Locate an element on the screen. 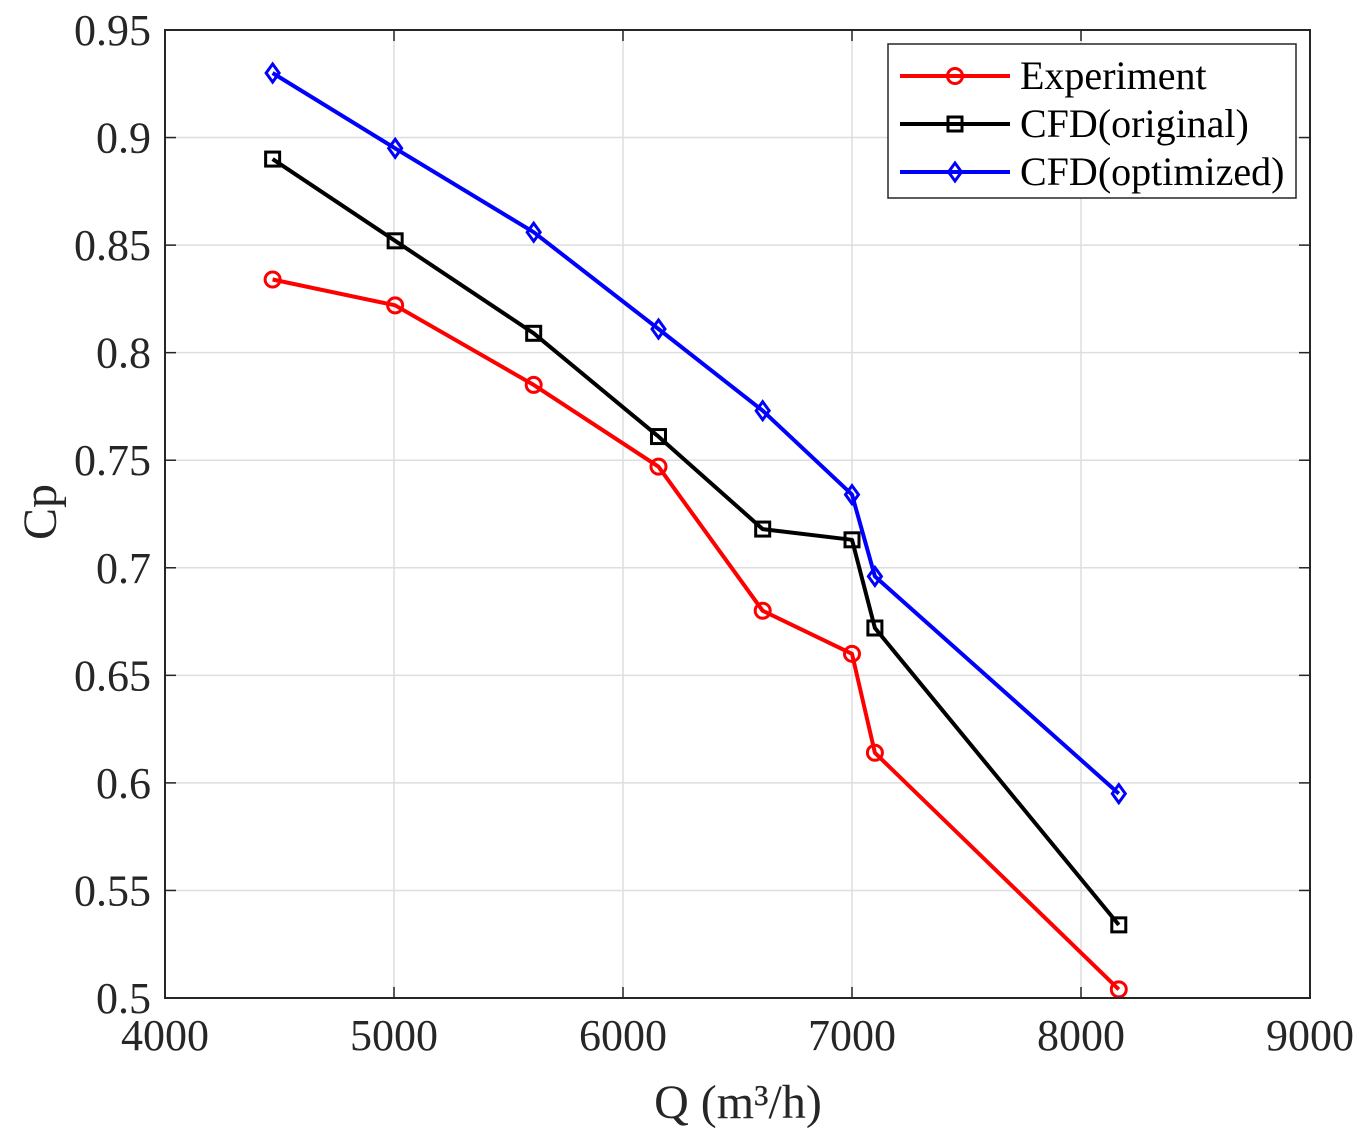  legend-entry-cfd-original: CFD(original) is located at coordinates (1074, 123).